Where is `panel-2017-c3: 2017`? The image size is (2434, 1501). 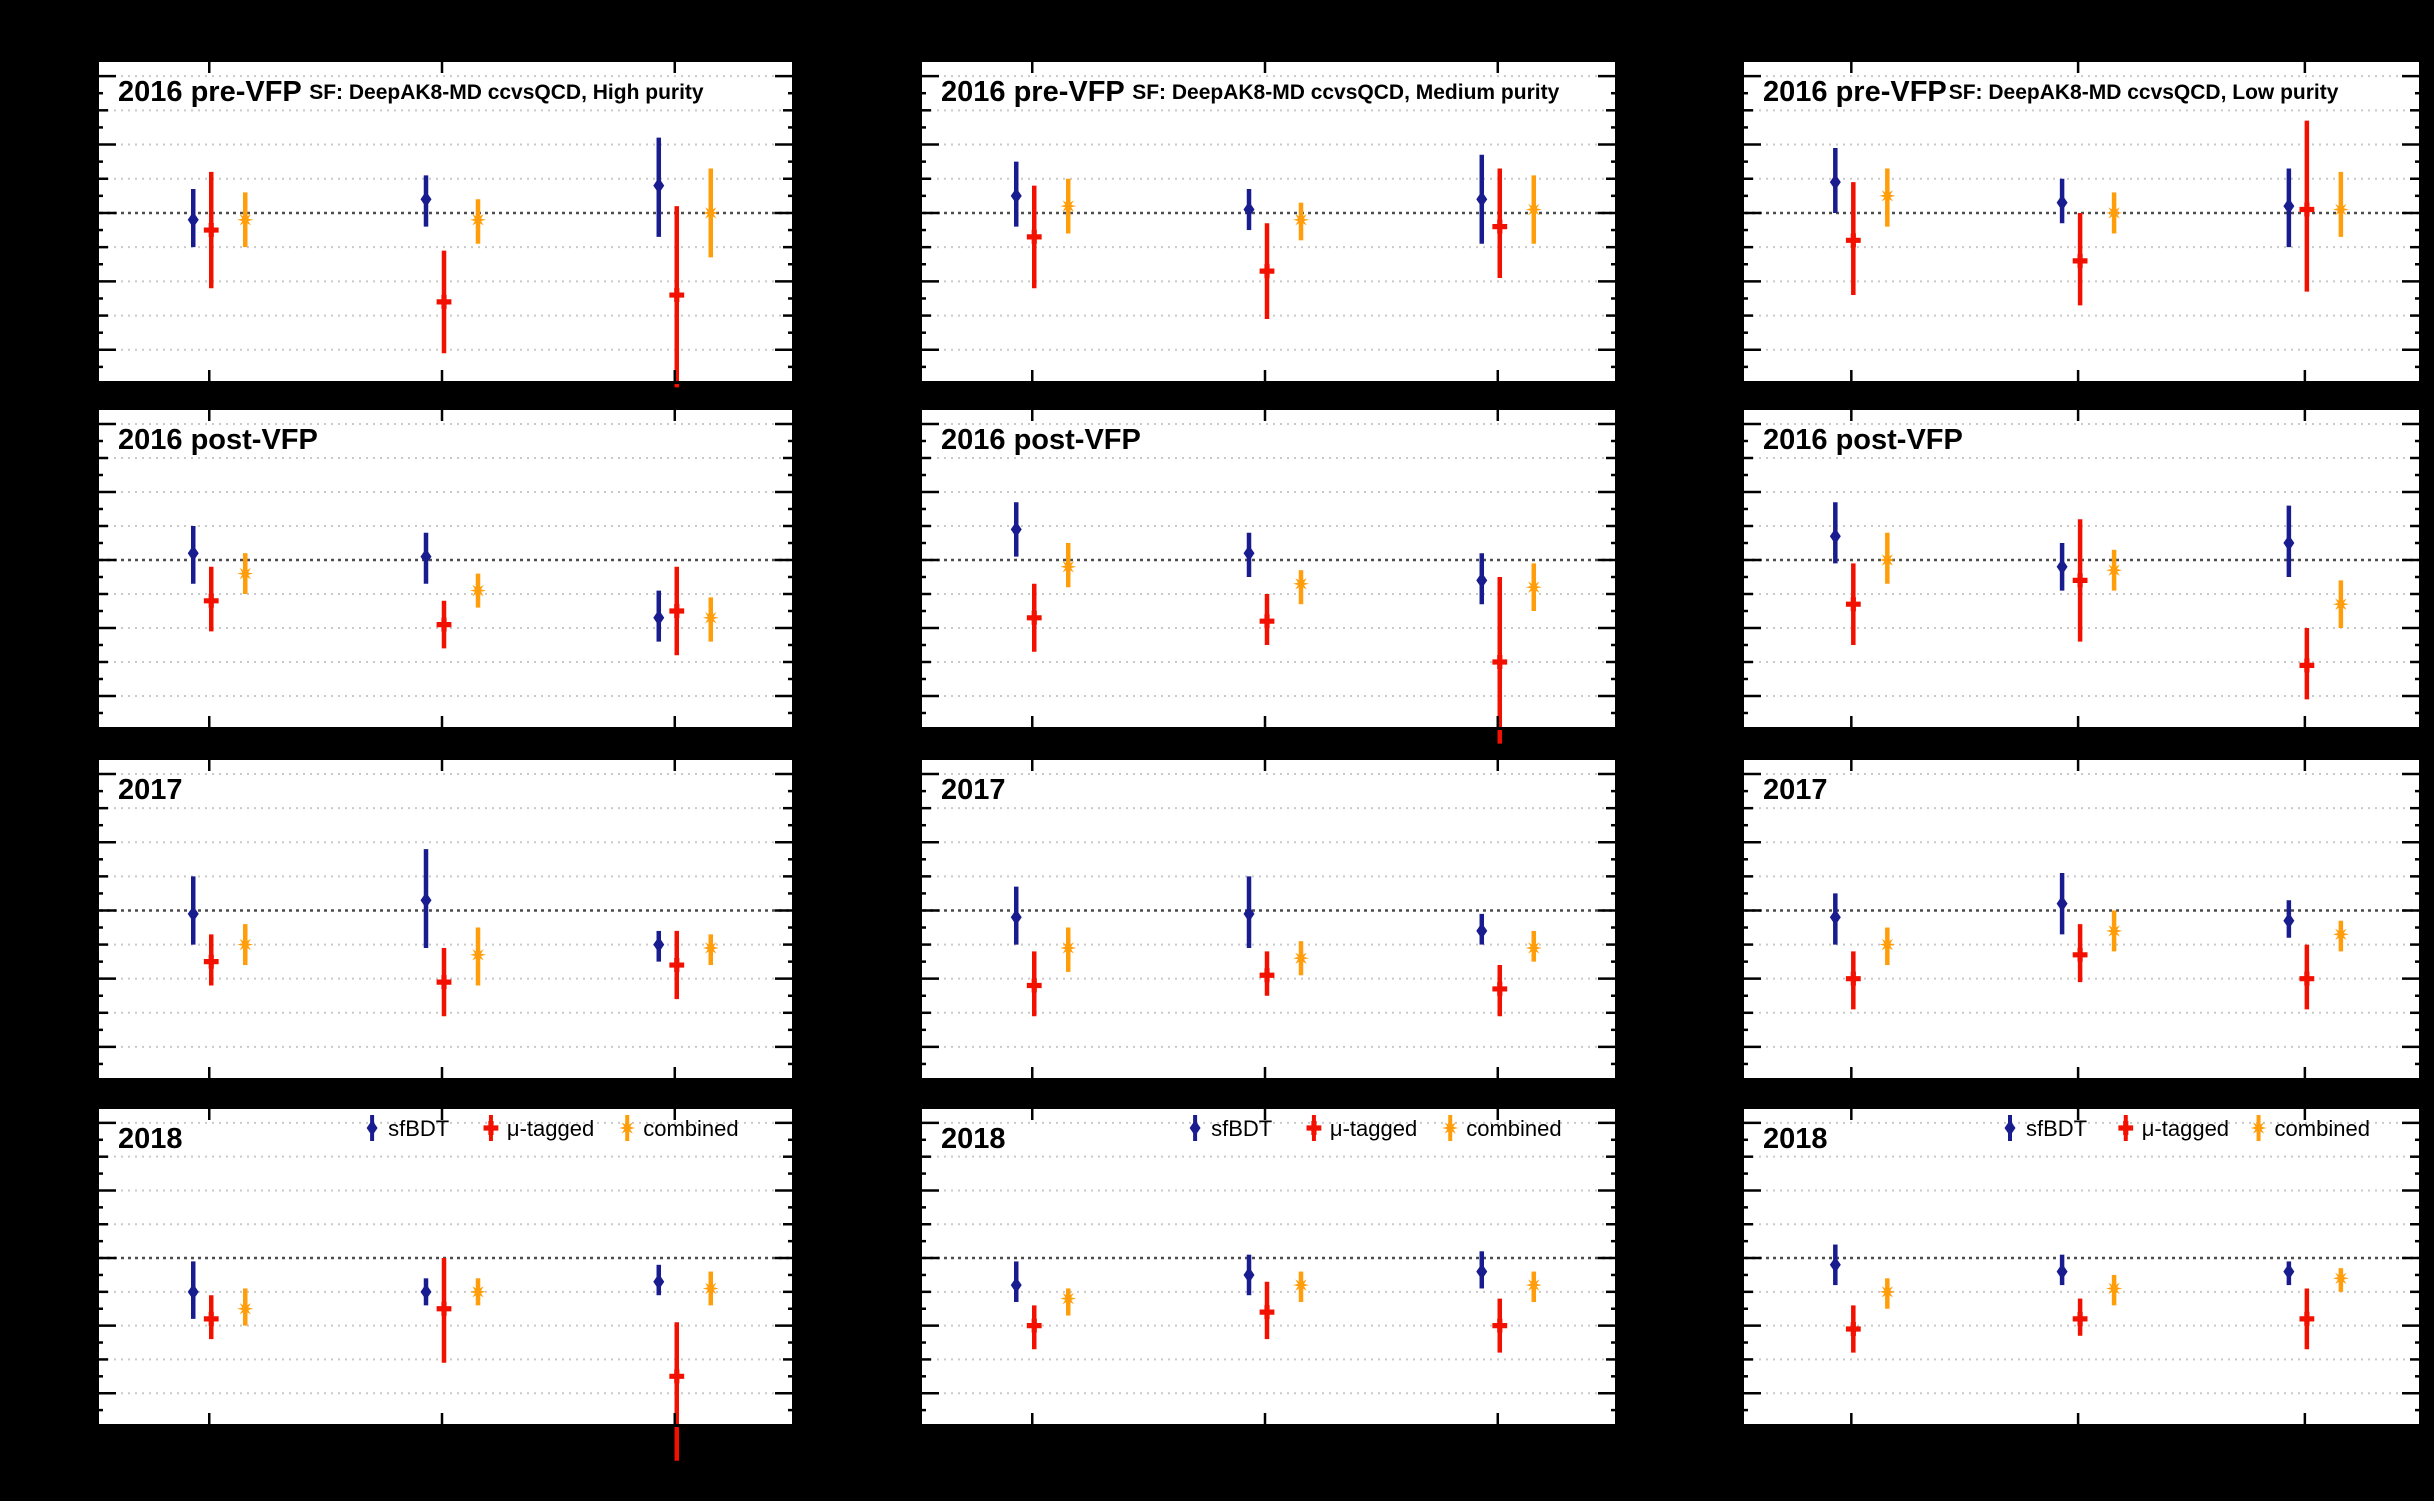 panel-2017-c3: 2017 is located at coordinates (2081, 919).